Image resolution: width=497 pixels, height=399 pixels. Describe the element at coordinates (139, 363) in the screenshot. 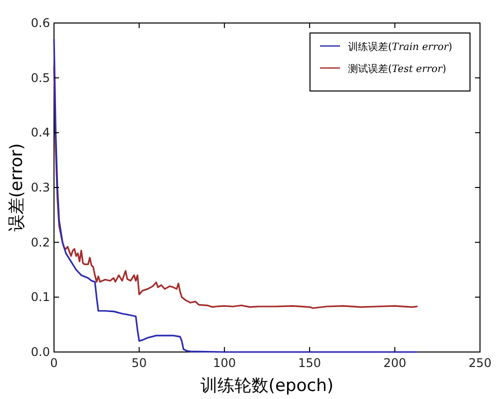

I see `x-tick-label: 50` at that location.